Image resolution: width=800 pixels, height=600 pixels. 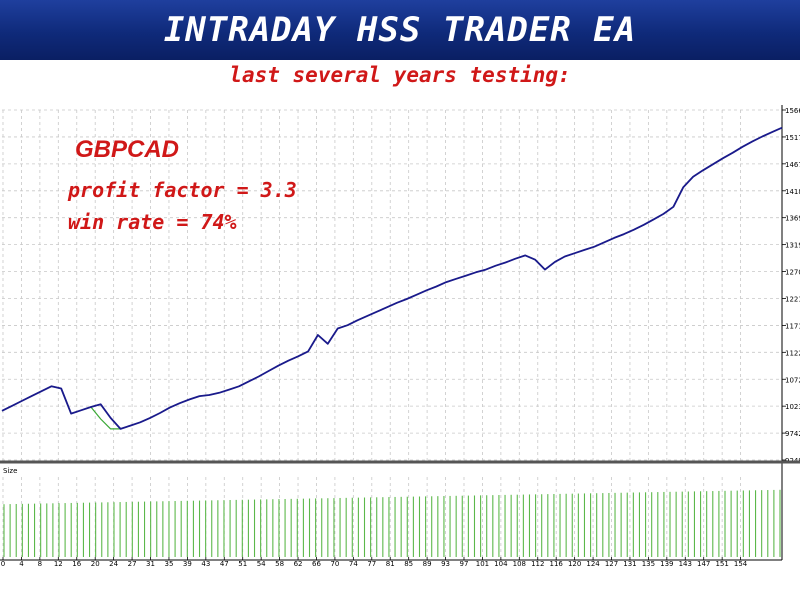 I want to click on y-tick-label: 11223, so click(x=792, y=353).